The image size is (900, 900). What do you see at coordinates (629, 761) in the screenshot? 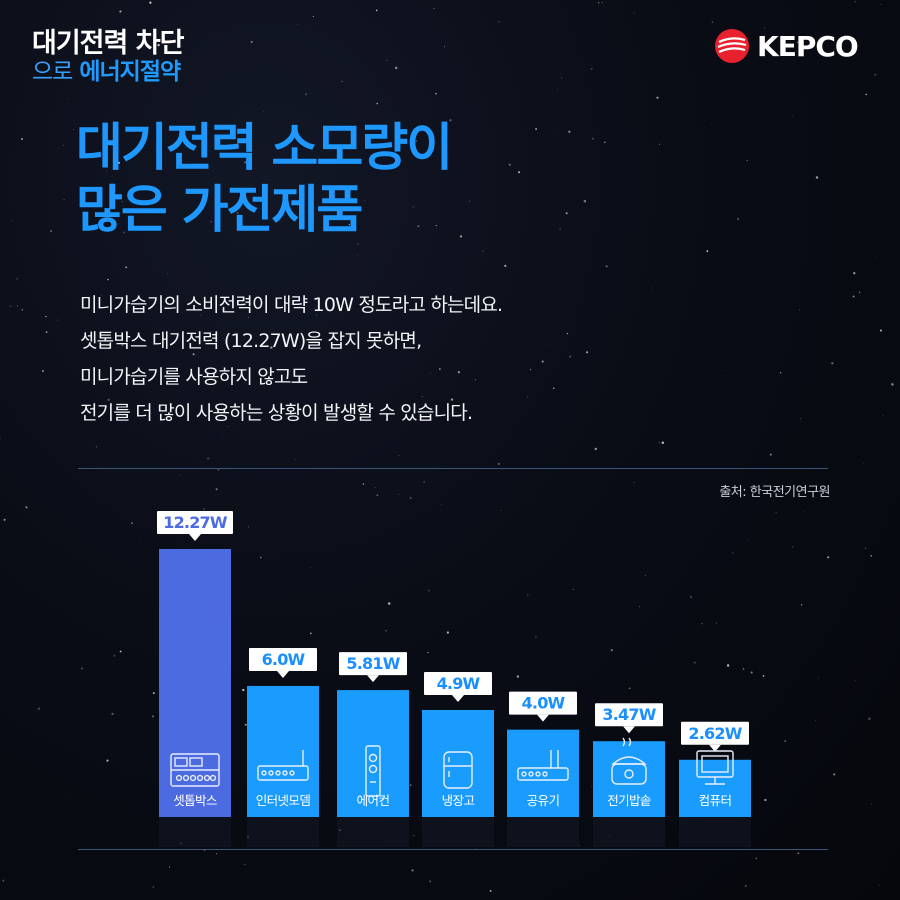
I see `rice-cooker-icon` at bounding box center [629, 761].